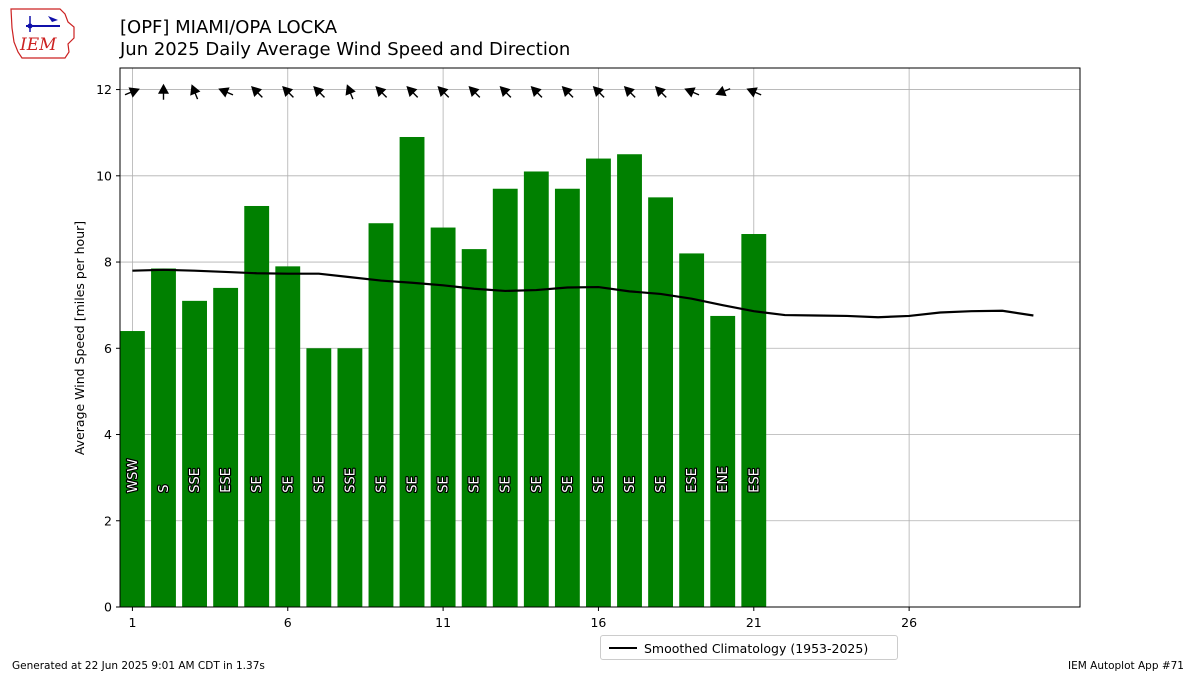 This screenshot has width=1200, height=675. What do you see at coordinates (443, 622) in the screenshot?
I see `x-tick-label: 11` at bounding box center [443, 622].